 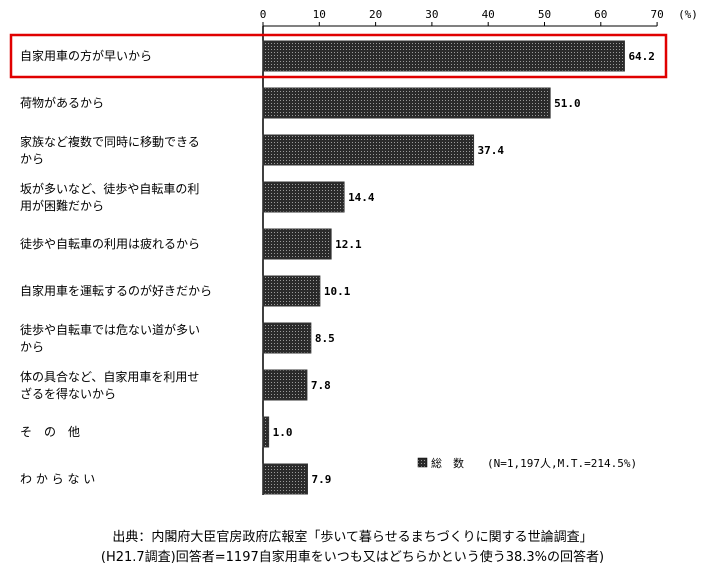 I want to click on x-tick-label: 30, so click(x=431, y=14).